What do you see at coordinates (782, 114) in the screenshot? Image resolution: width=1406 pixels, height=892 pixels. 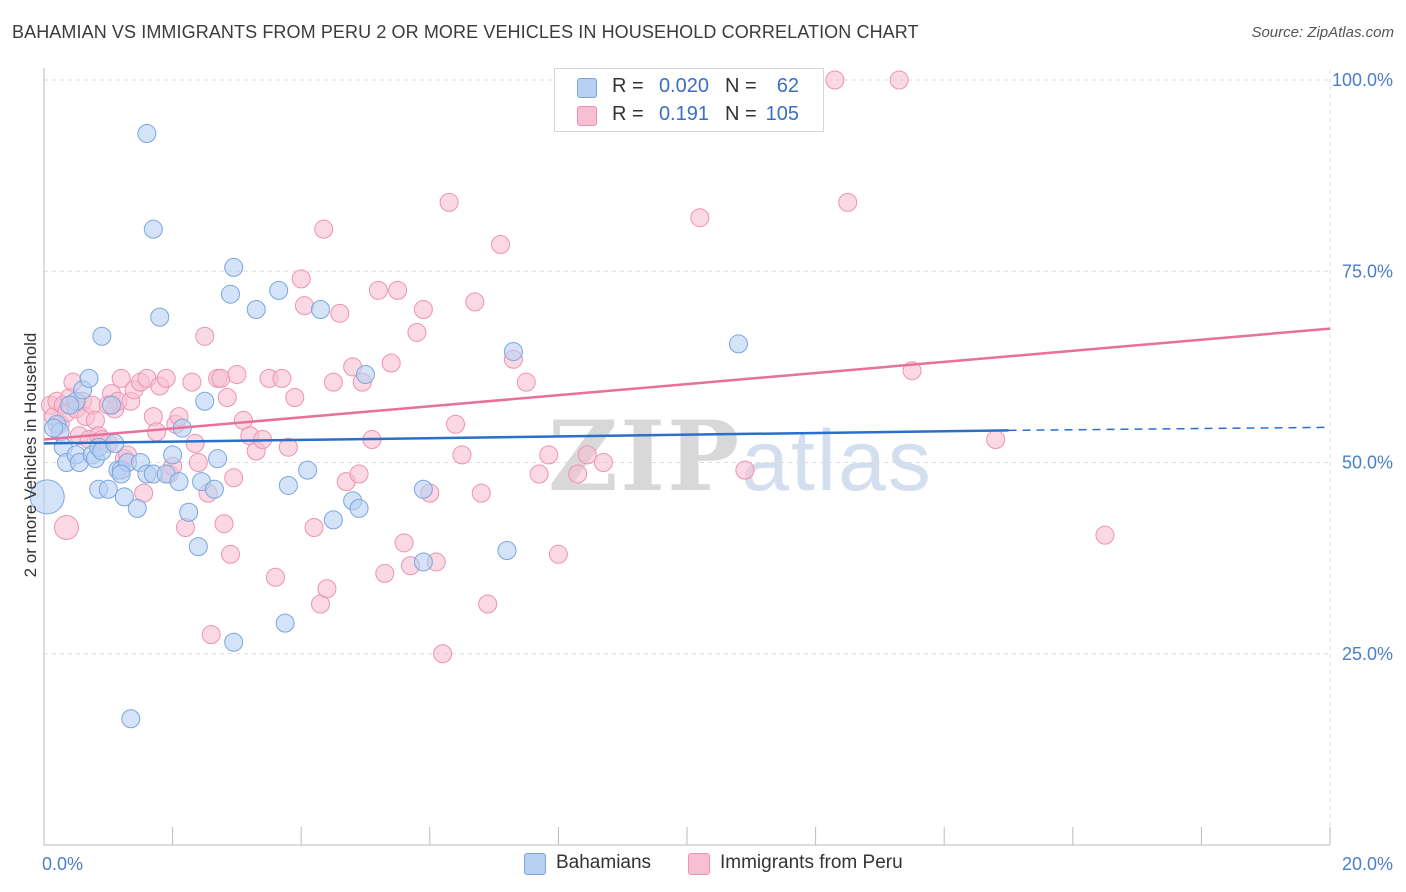 I see `legend-n-value: 105` at bounding box center [782, 114].